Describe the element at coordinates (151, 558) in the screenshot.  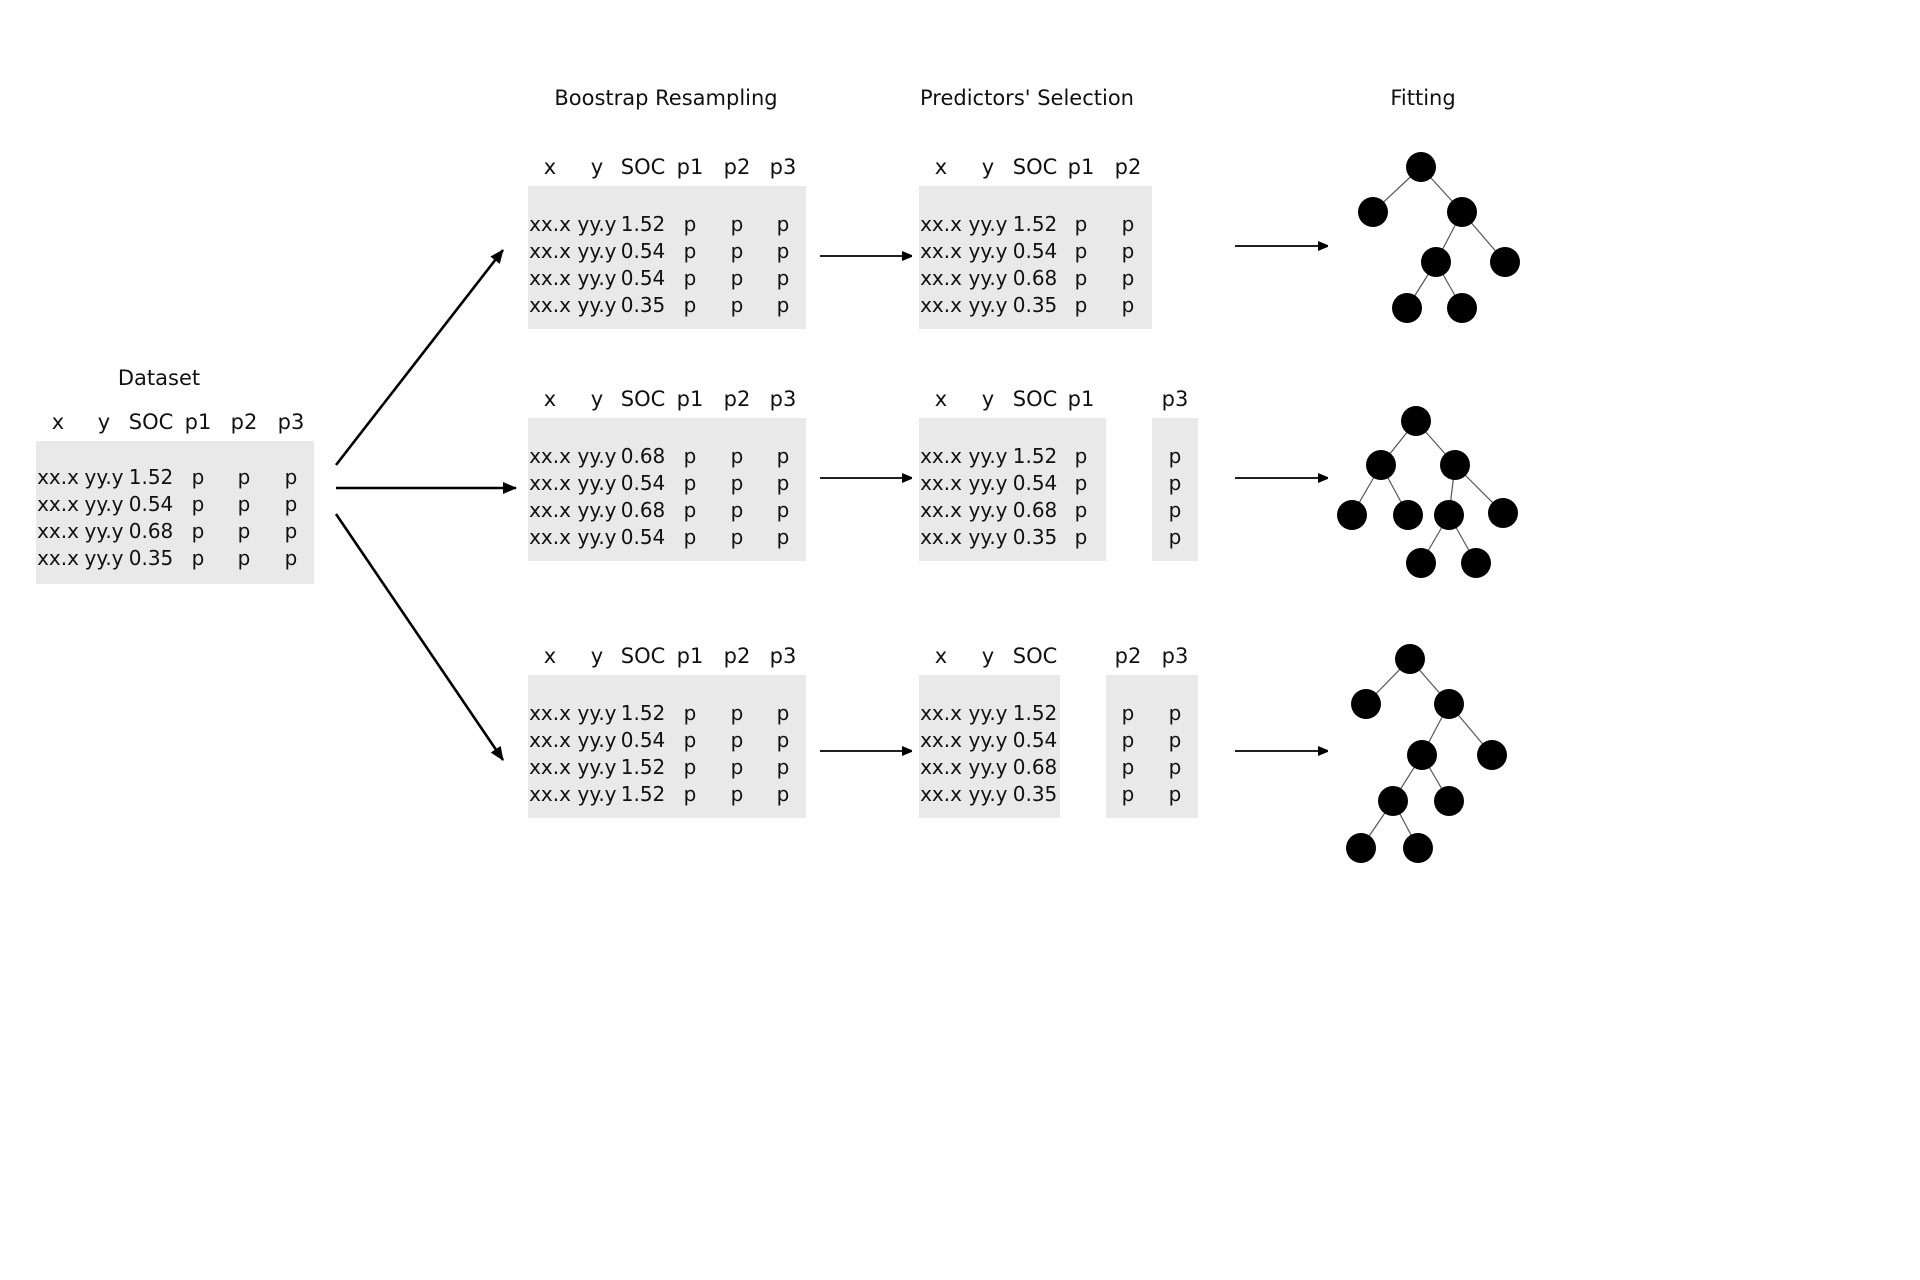
I see `dataset-cell: 0.35` at that location.